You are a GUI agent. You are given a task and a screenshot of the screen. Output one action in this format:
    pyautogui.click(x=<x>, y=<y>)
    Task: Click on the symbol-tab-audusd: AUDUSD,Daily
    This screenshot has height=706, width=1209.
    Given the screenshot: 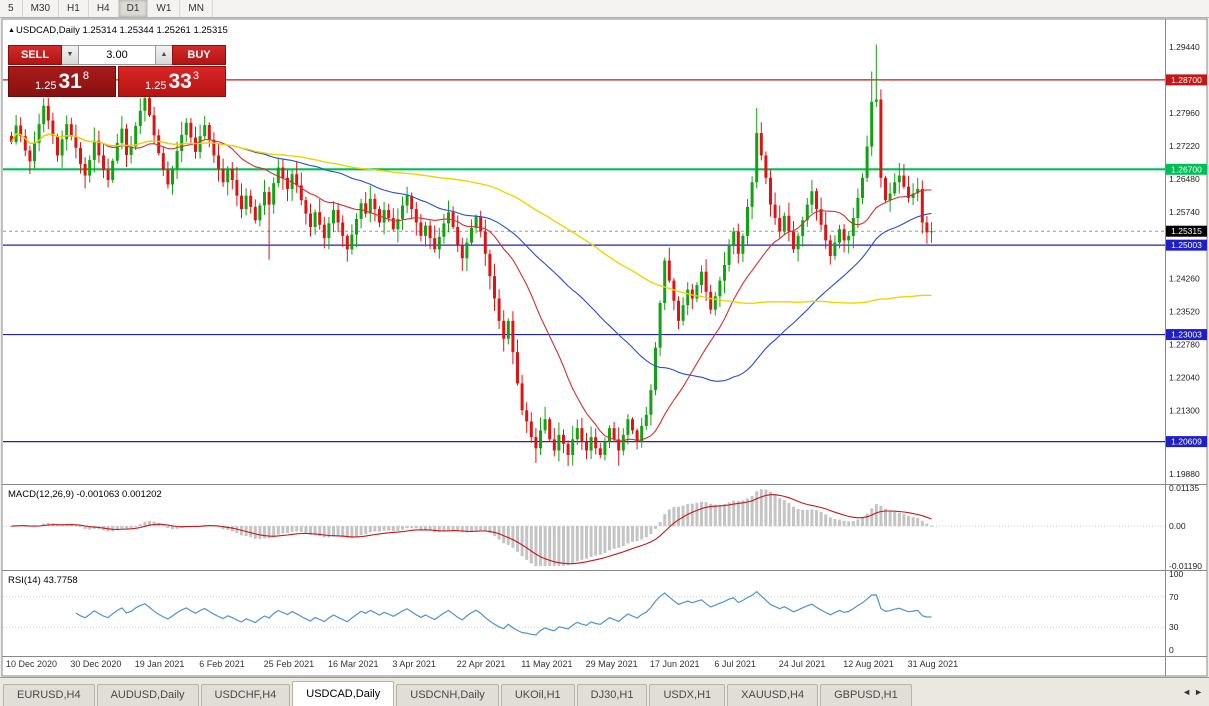 What is the action you would take?
    pyautogui.click(x=147, y=695)
    